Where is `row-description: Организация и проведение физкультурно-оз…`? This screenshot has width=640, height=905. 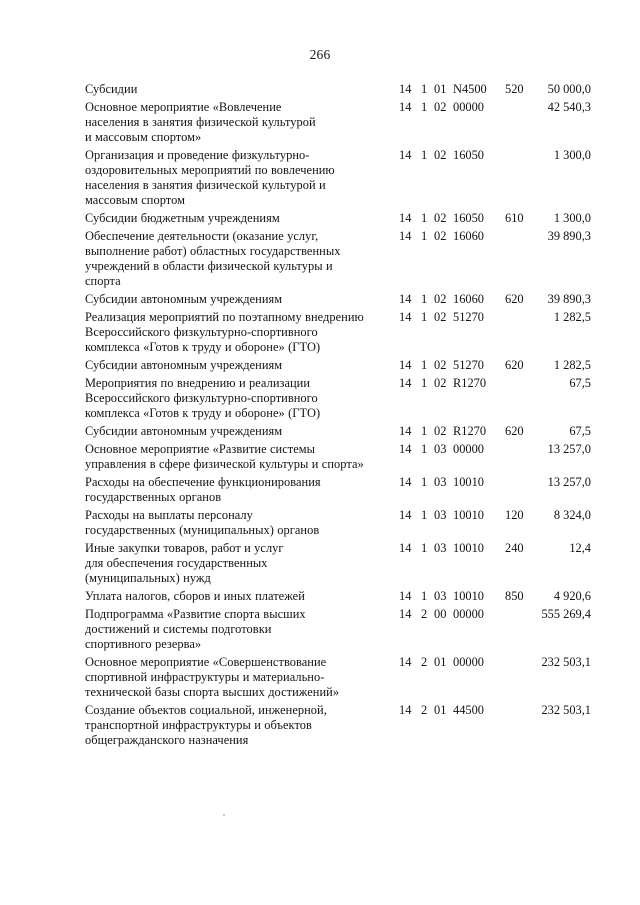 row-description: Организация и проведение физкультурно-оз… is located at coordinates (240, 178).